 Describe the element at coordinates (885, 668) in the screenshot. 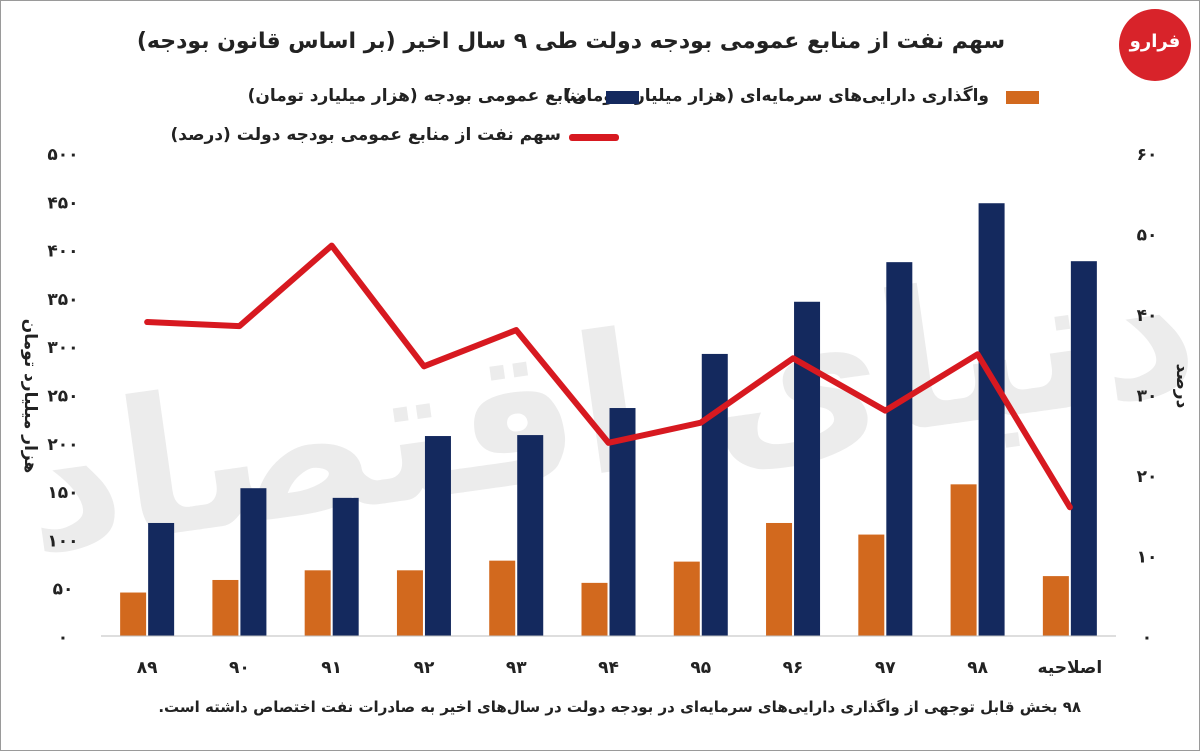

I see `x-tick-label-8: ۹۷` at that location.